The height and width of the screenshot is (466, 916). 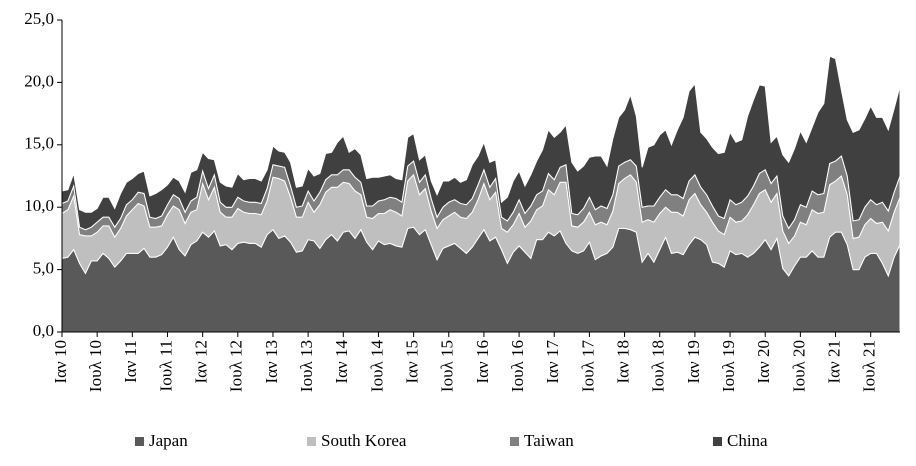 What do you see at coordinates (43, 268) in the screenshot?
I see `y-tick-label: 5,0` at bounding box center [43, 268].